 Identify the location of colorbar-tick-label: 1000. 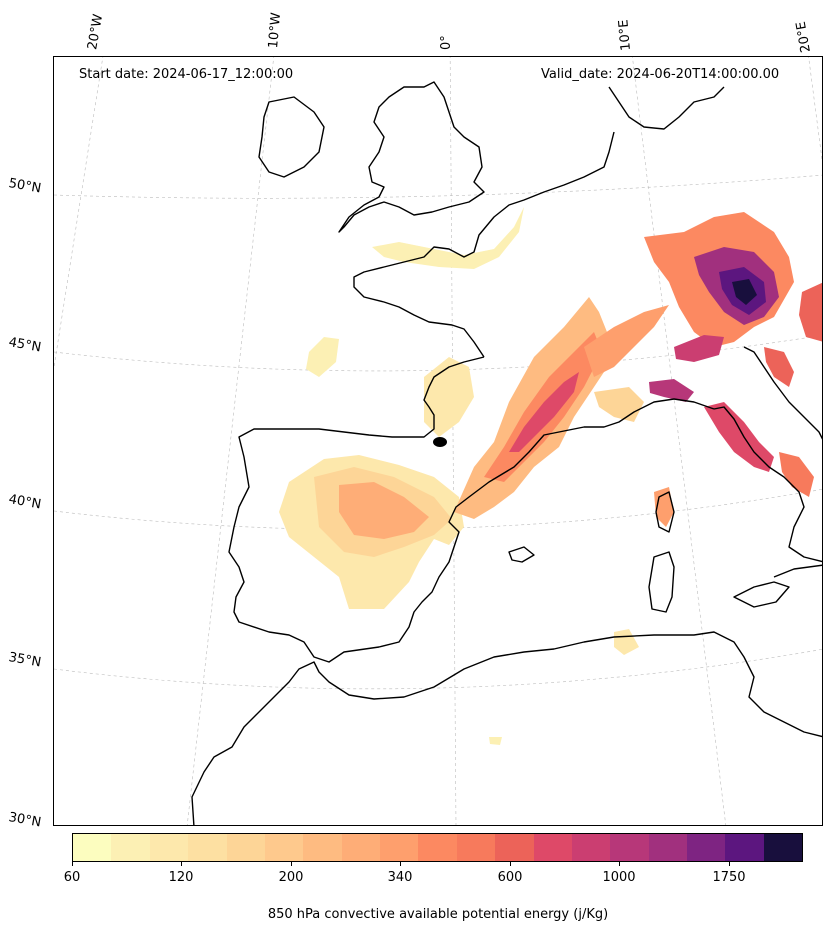
(619, 877).